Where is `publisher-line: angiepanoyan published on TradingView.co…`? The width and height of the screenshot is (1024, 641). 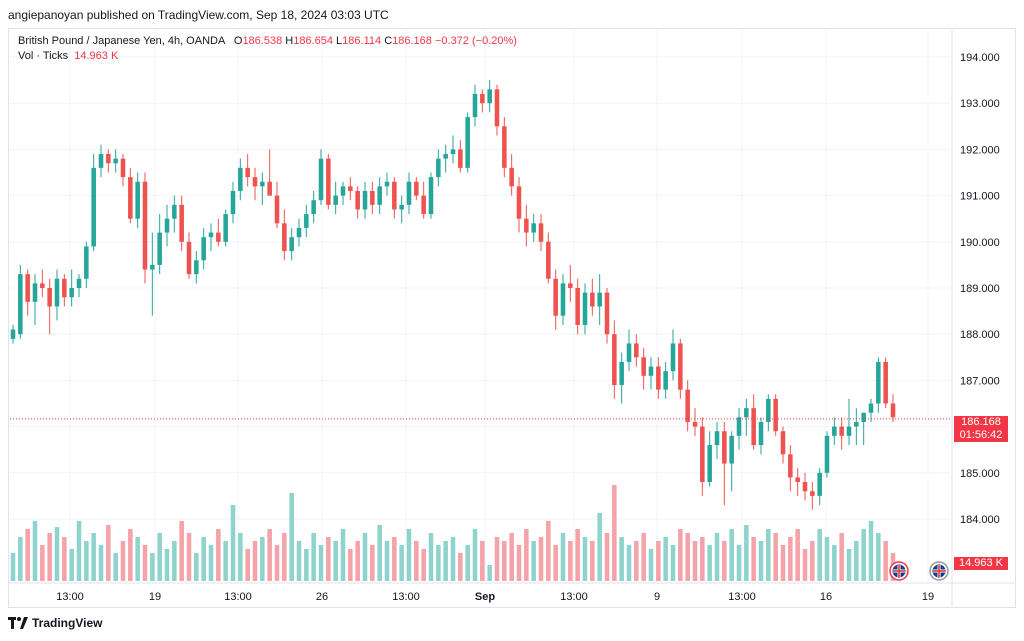 publisher-line: angiepanoyan published on TradingView.co… is located at coordinates (198, 15).